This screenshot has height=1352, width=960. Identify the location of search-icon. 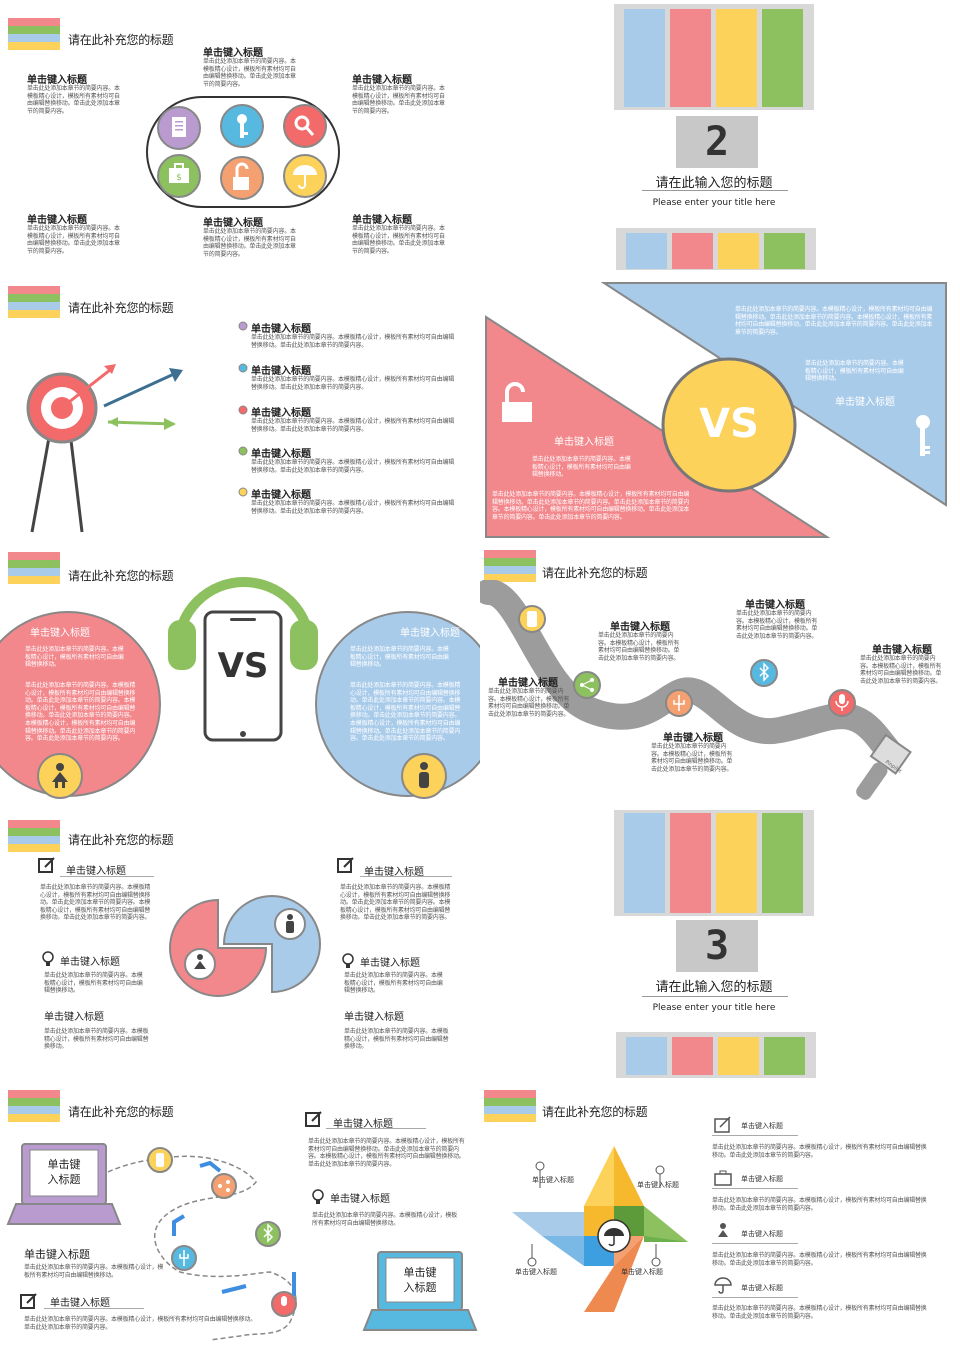
(305, 126).